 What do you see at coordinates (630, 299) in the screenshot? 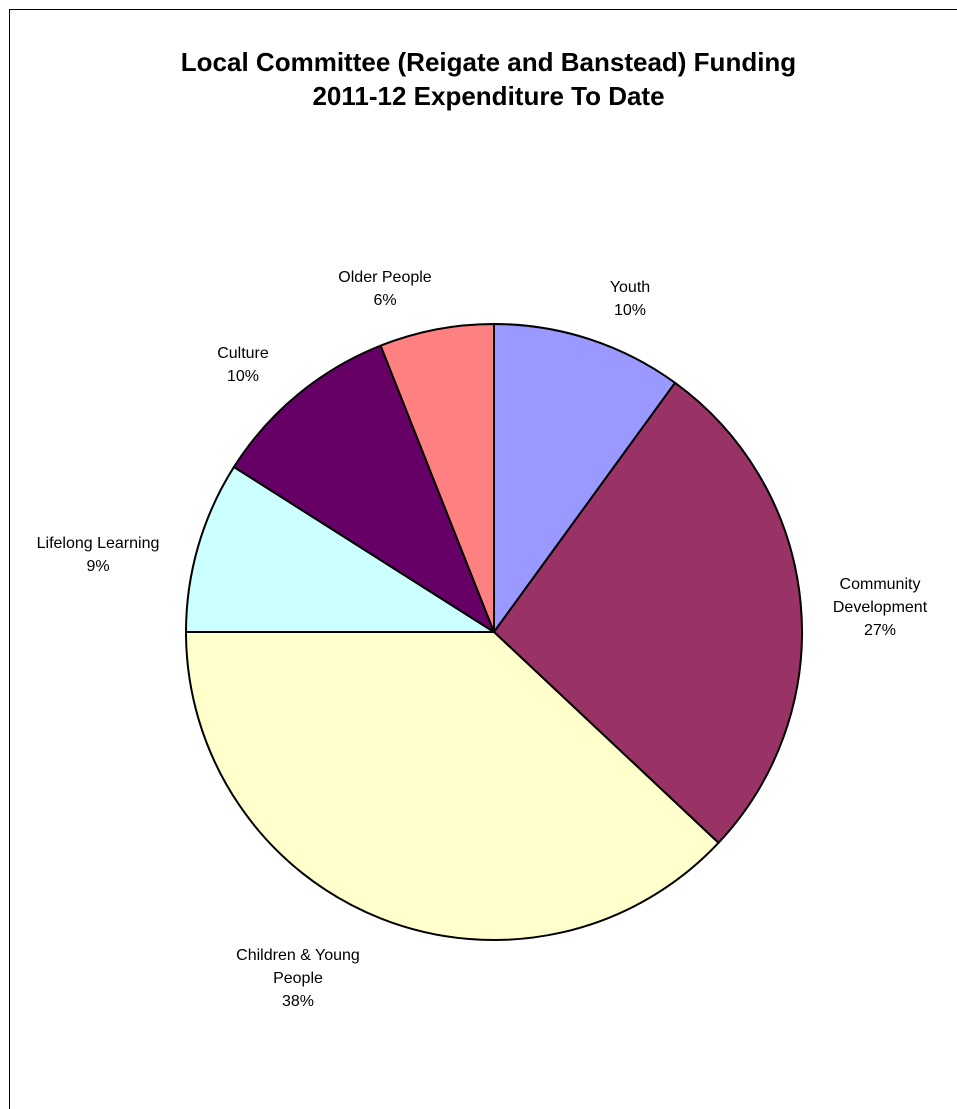
I see `slice-label-youth: Youth 10%` at bounding box center [630, 299].